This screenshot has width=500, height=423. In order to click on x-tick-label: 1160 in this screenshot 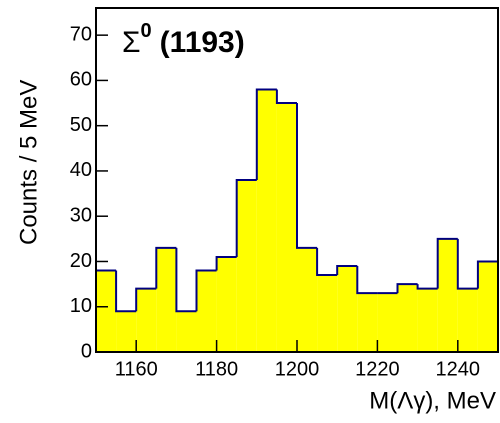, I will do `click(136, 369)`.